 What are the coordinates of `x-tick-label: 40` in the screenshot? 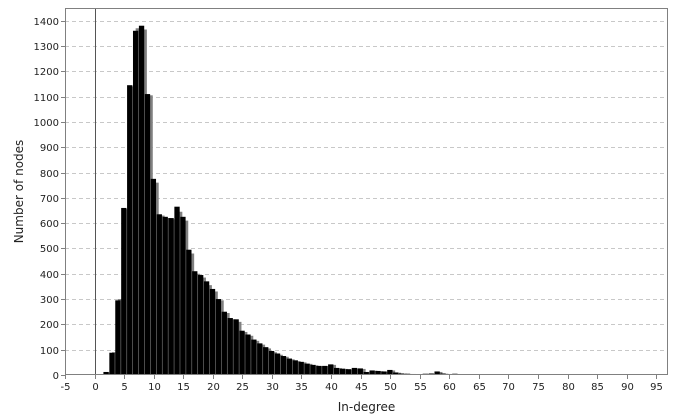 It's located at (331, 387).